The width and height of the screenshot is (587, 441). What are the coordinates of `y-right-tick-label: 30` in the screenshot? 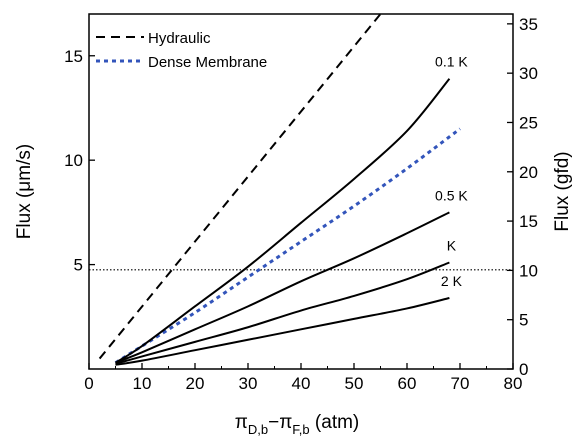 It's located at (528, 73).